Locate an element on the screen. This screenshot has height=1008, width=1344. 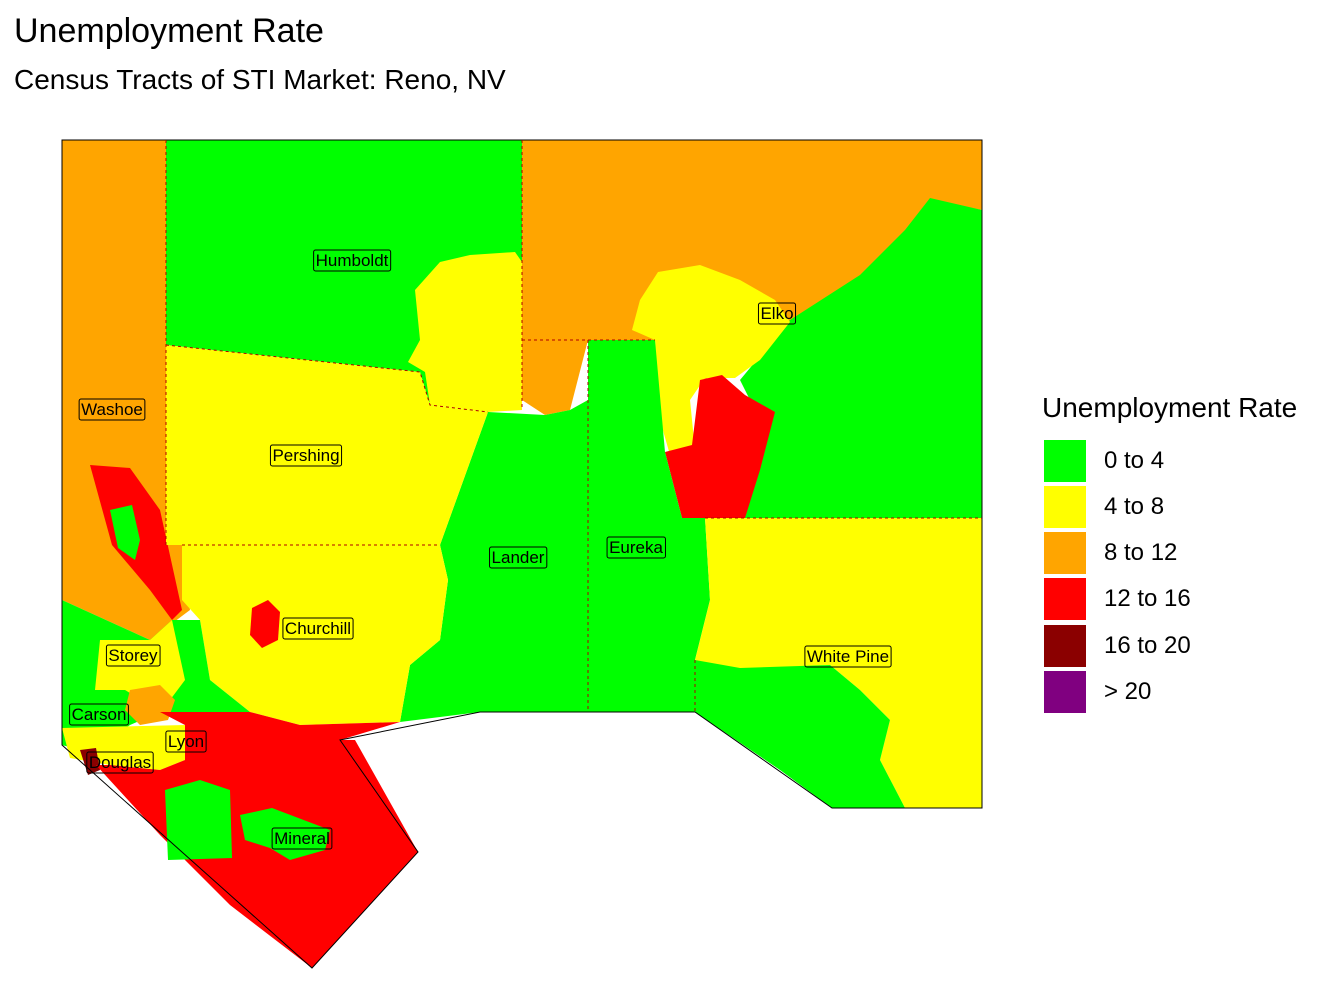
county-label-text: Pershing is located at coordinates (305, 455).